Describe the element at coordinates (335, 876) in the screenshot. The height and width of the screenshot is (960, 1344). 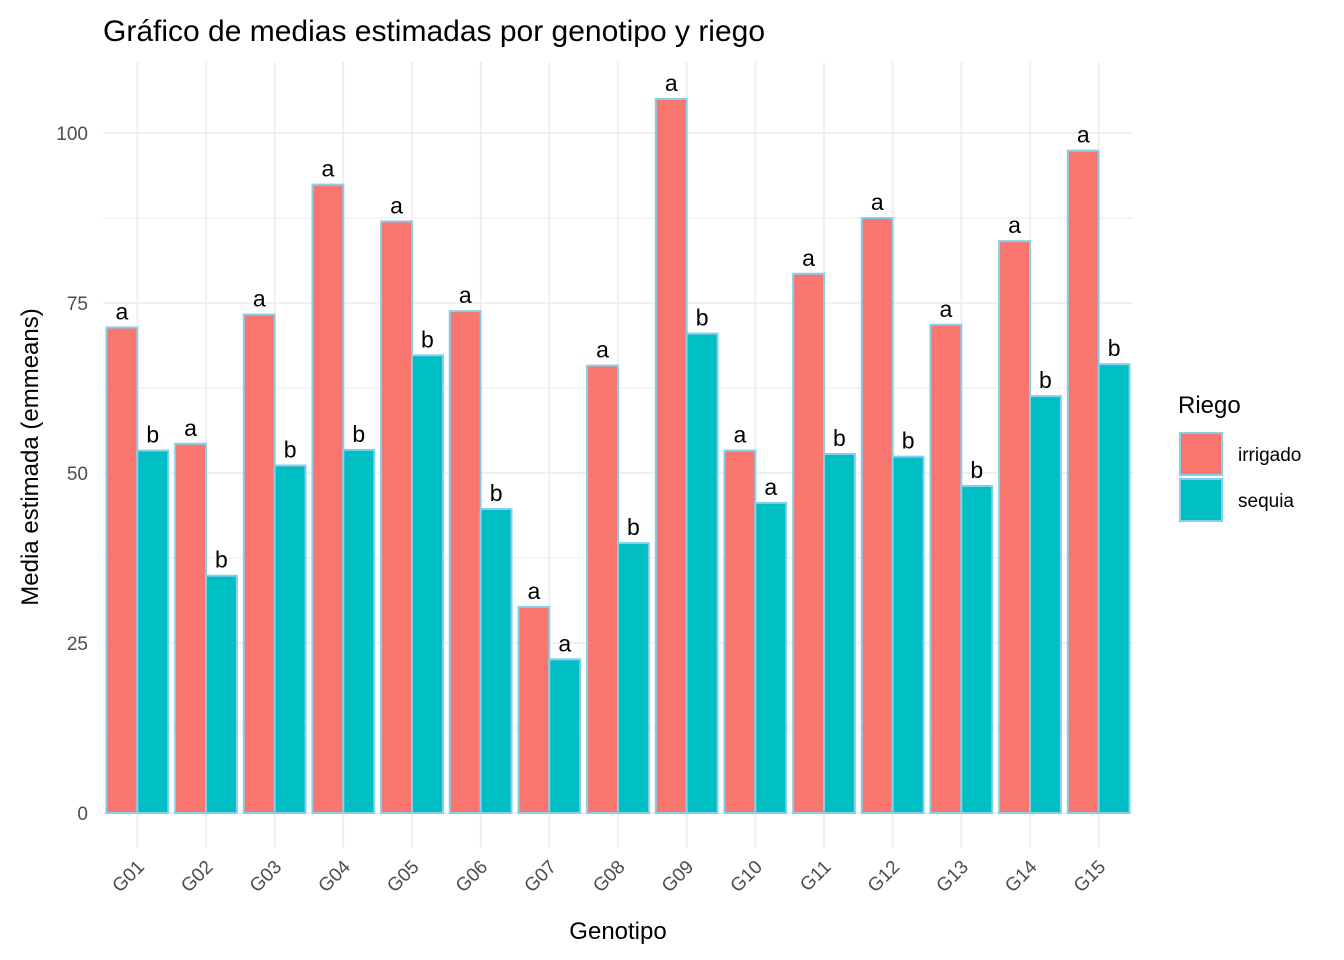
I see `x-tick-label: G04` at that location.